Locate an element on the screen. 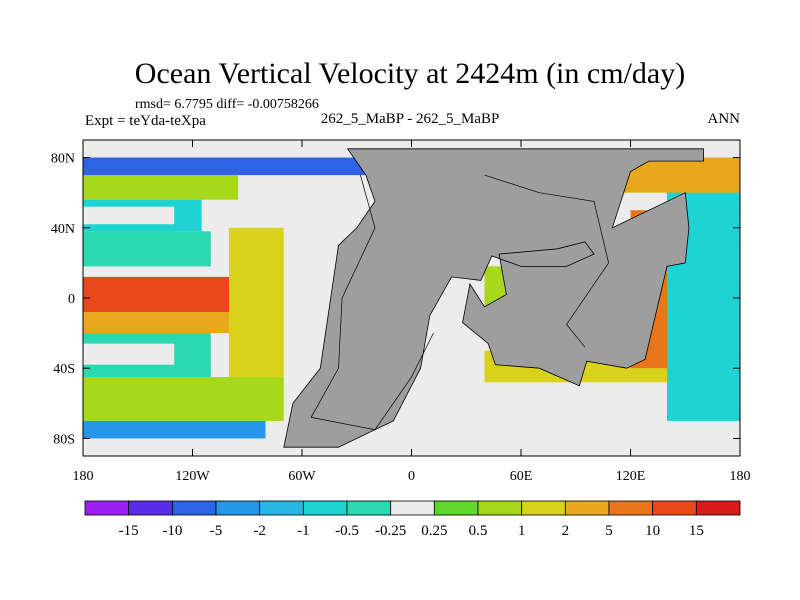 Image resolution: width=800 pixels, height=600 pixels. colorbar-label: 2 is located at coordinates (566, 531).